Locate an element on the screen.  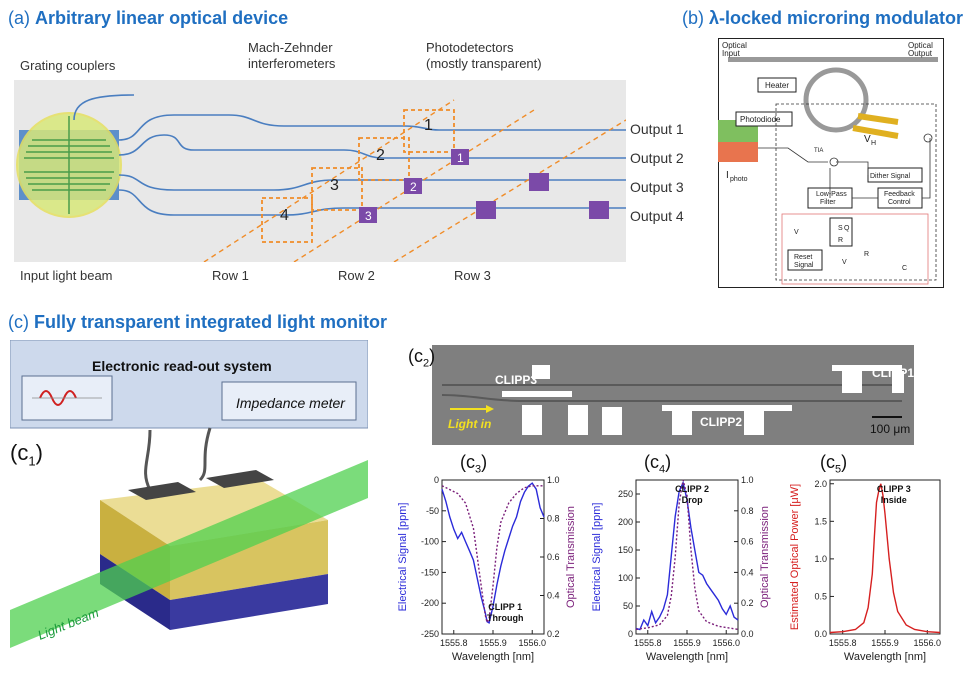
feedback-label-2: Control is located at coordinates (899, 202).